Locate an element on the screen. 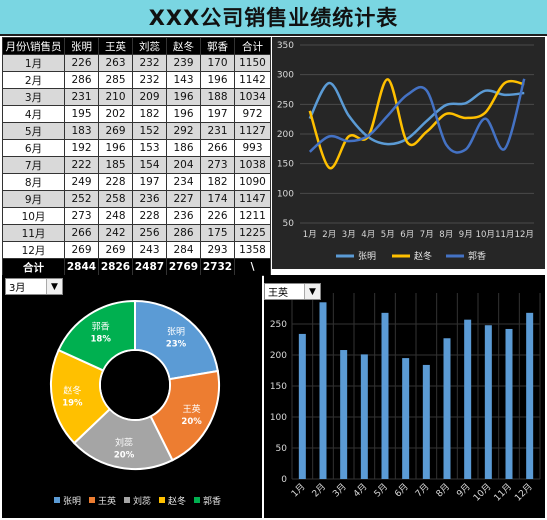 The width and height of the screenshot is (547, 520). table-cell: 269 is located at coordinates (115, 250).